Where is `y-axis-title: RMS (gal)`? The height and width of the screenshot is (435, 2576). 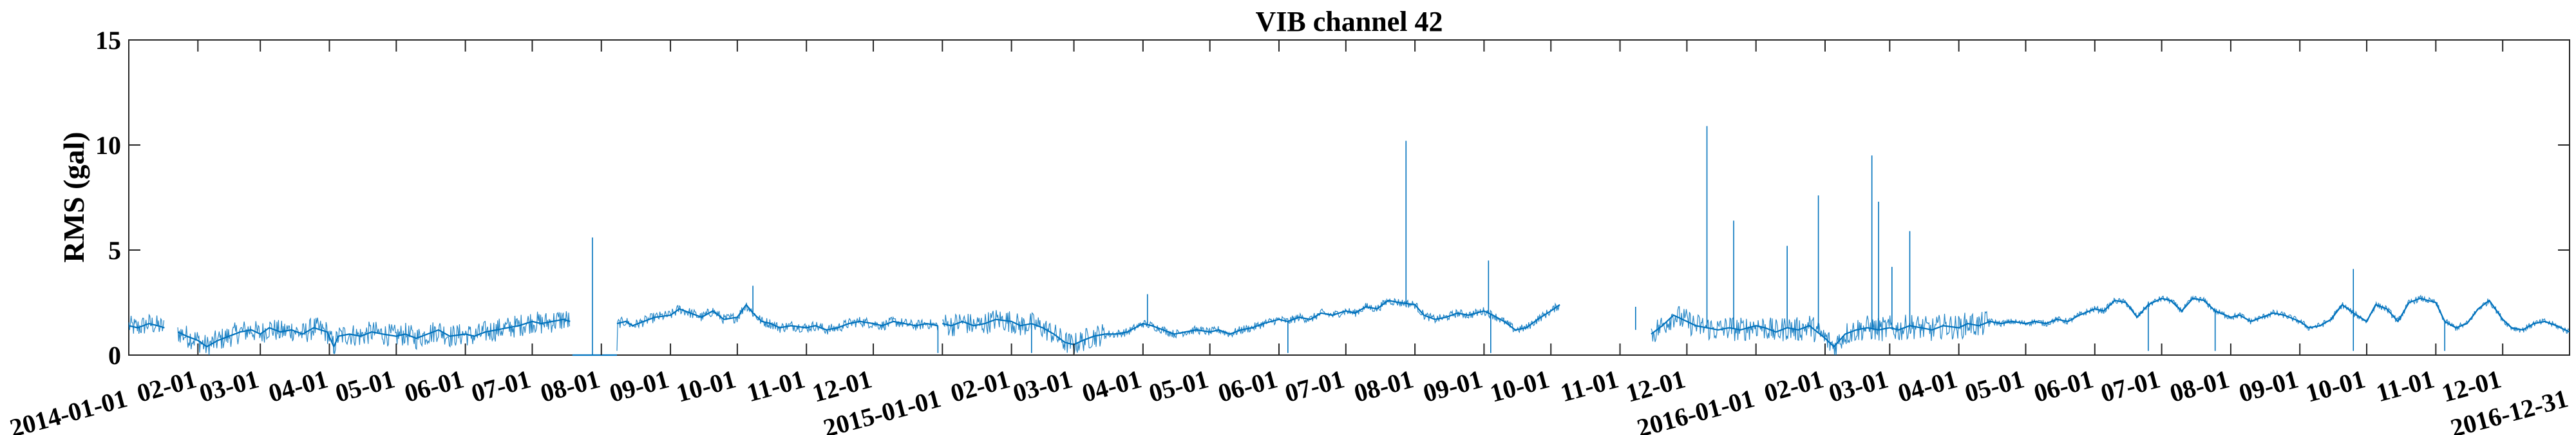 y-axis-title: RMS (gal) is located at coordinates (73, 196).